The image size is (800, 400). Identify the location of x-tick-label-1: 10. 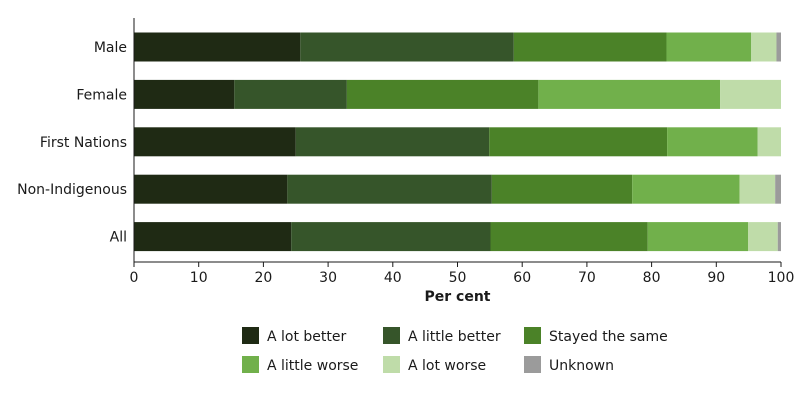
(199, 278).